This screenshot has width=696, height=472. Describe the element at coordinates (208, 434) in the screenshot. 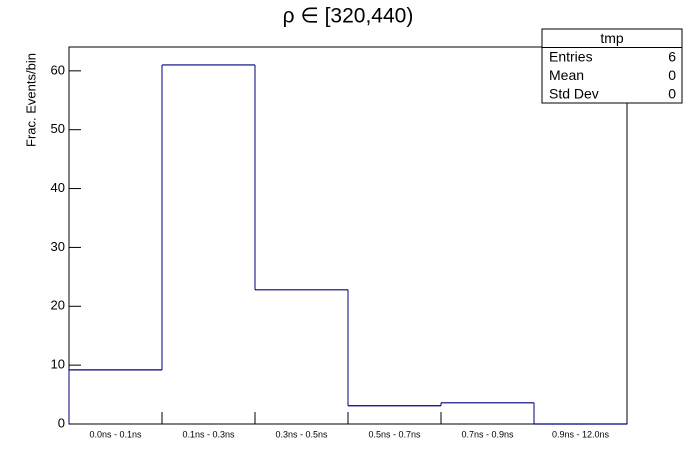

I see `x-tick-label: 0.1ns - 0.3ns` at that location.